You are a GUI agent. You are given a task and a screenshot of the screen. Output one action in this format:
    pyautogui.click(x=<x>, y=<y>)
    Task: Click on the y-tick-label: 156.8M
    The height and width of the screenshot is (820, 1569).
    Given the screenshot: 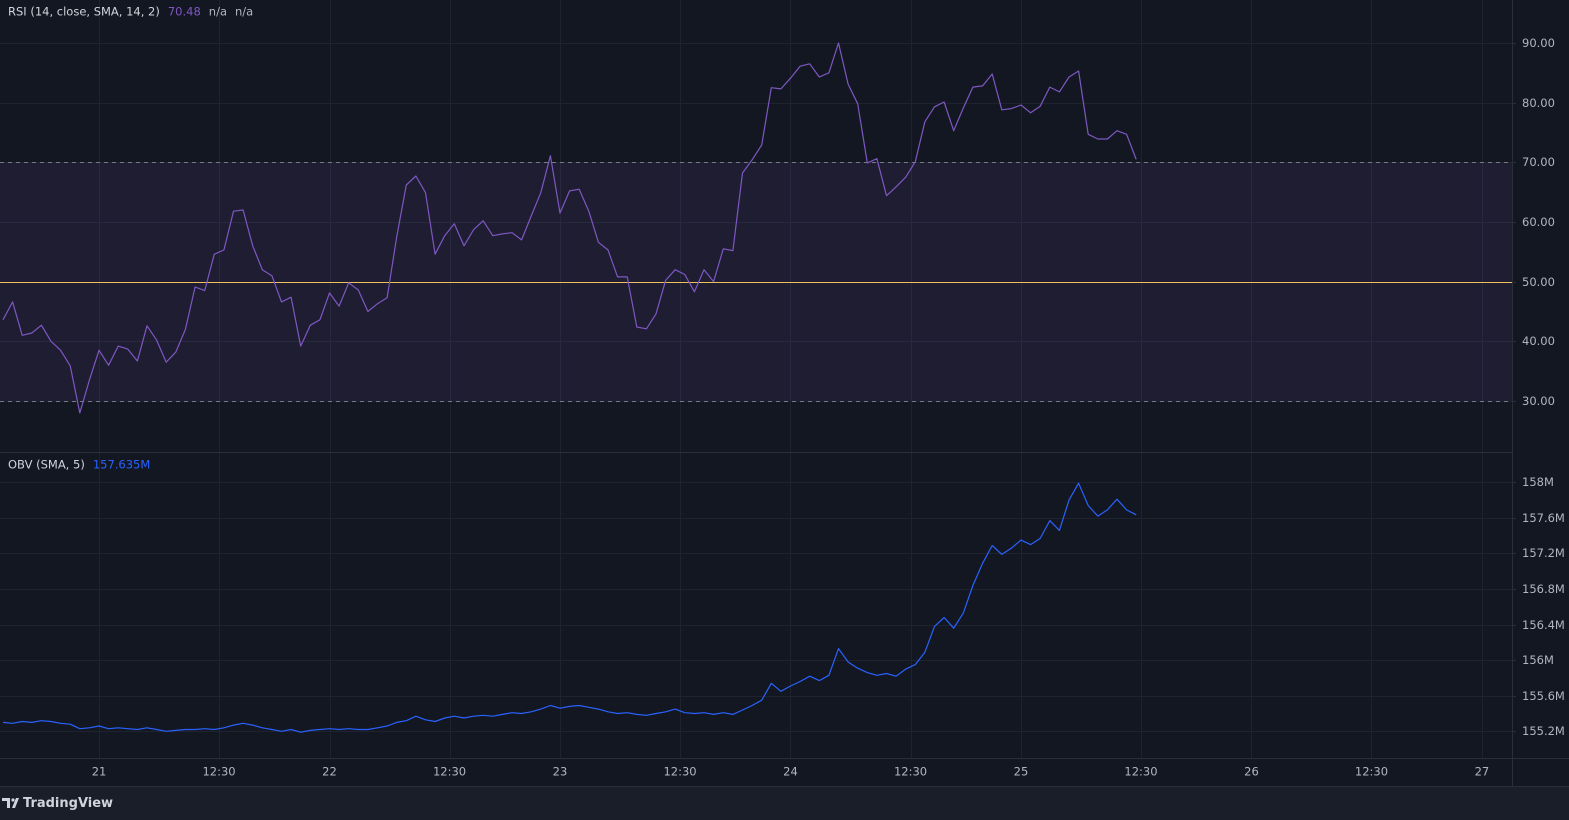 What is the action you would take?
    pyautogui.click(x=1543, y=589)
    